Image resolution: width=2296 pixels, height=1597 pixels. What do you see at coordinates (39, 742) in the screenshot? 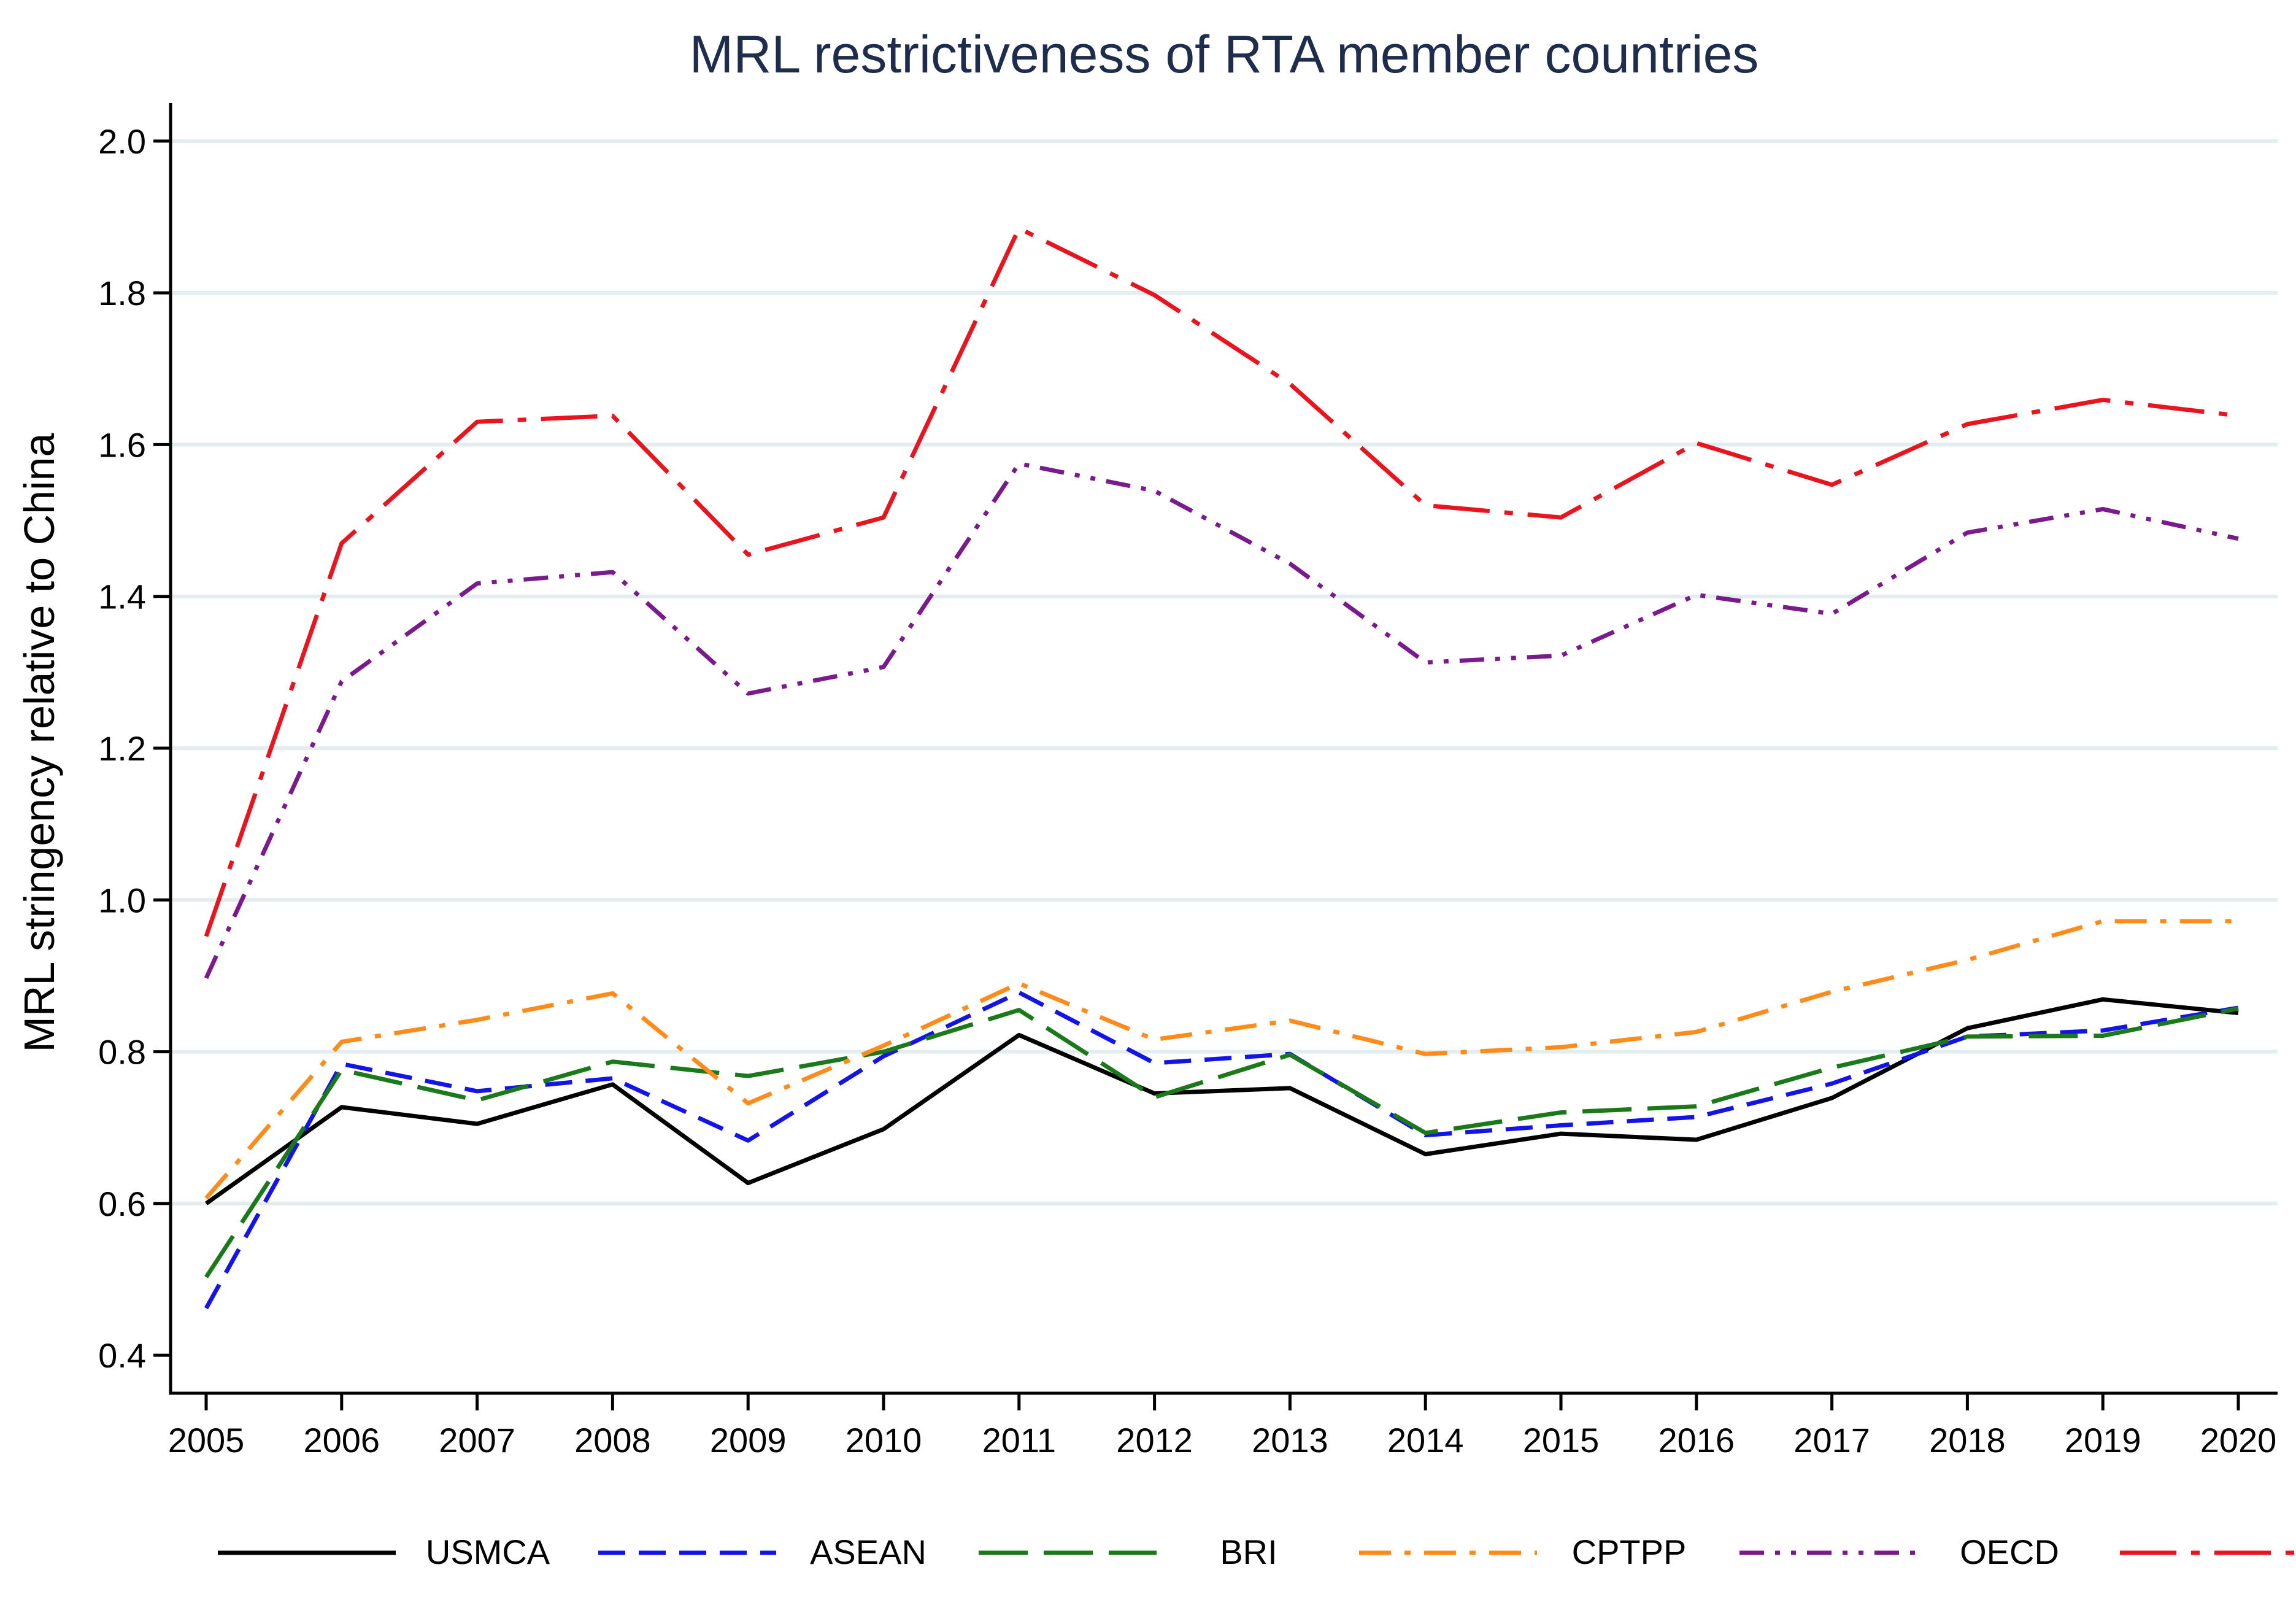
I see `y-axis-label: MRL stringency relative to China` at bounding box center [39, 742].